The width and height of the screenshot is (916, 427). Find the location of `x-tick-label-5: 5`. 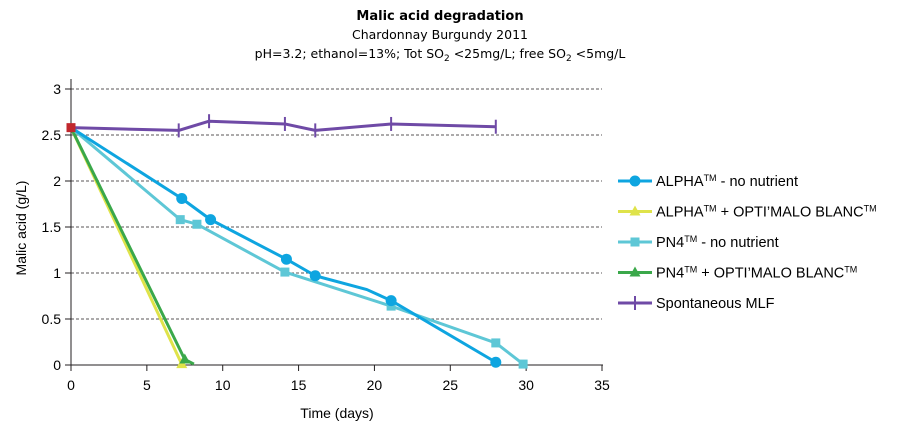

x-tick-label-5: 5 is located at coordinates (147, 385).